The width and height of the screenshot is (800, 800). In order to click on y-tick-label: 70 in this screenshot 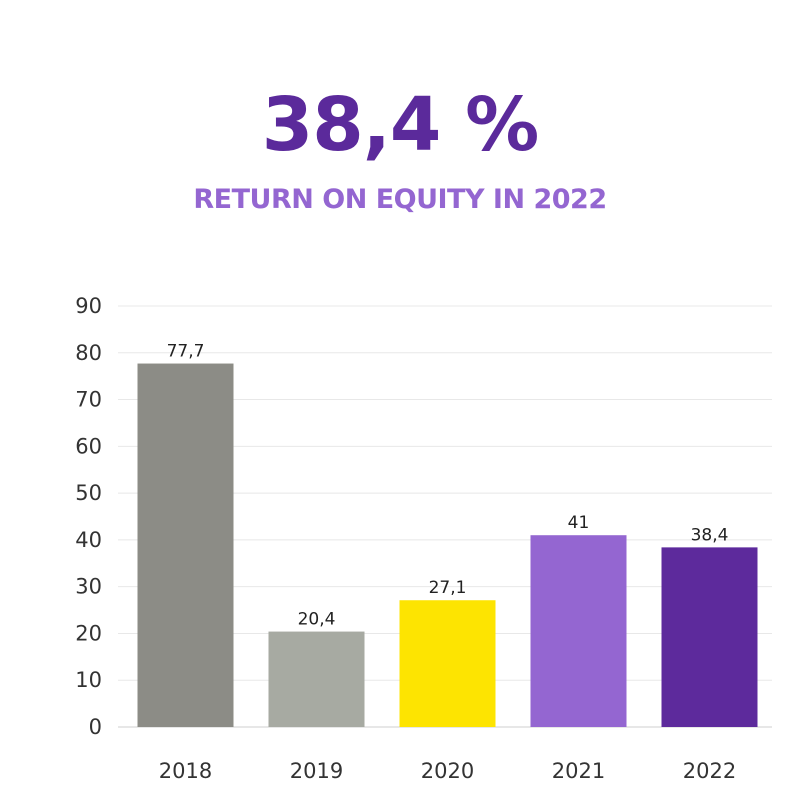, I will do `click(88, 400)`.